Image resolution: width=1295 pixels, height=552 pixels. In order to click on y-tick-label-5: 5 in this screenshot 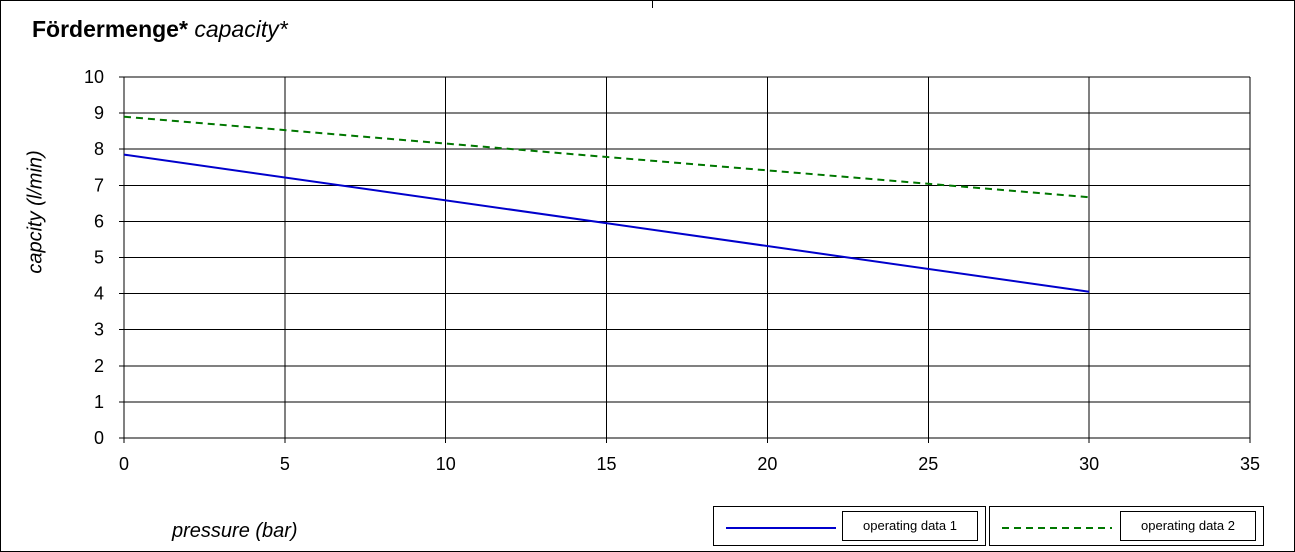, I will do `click(99, 258)`.